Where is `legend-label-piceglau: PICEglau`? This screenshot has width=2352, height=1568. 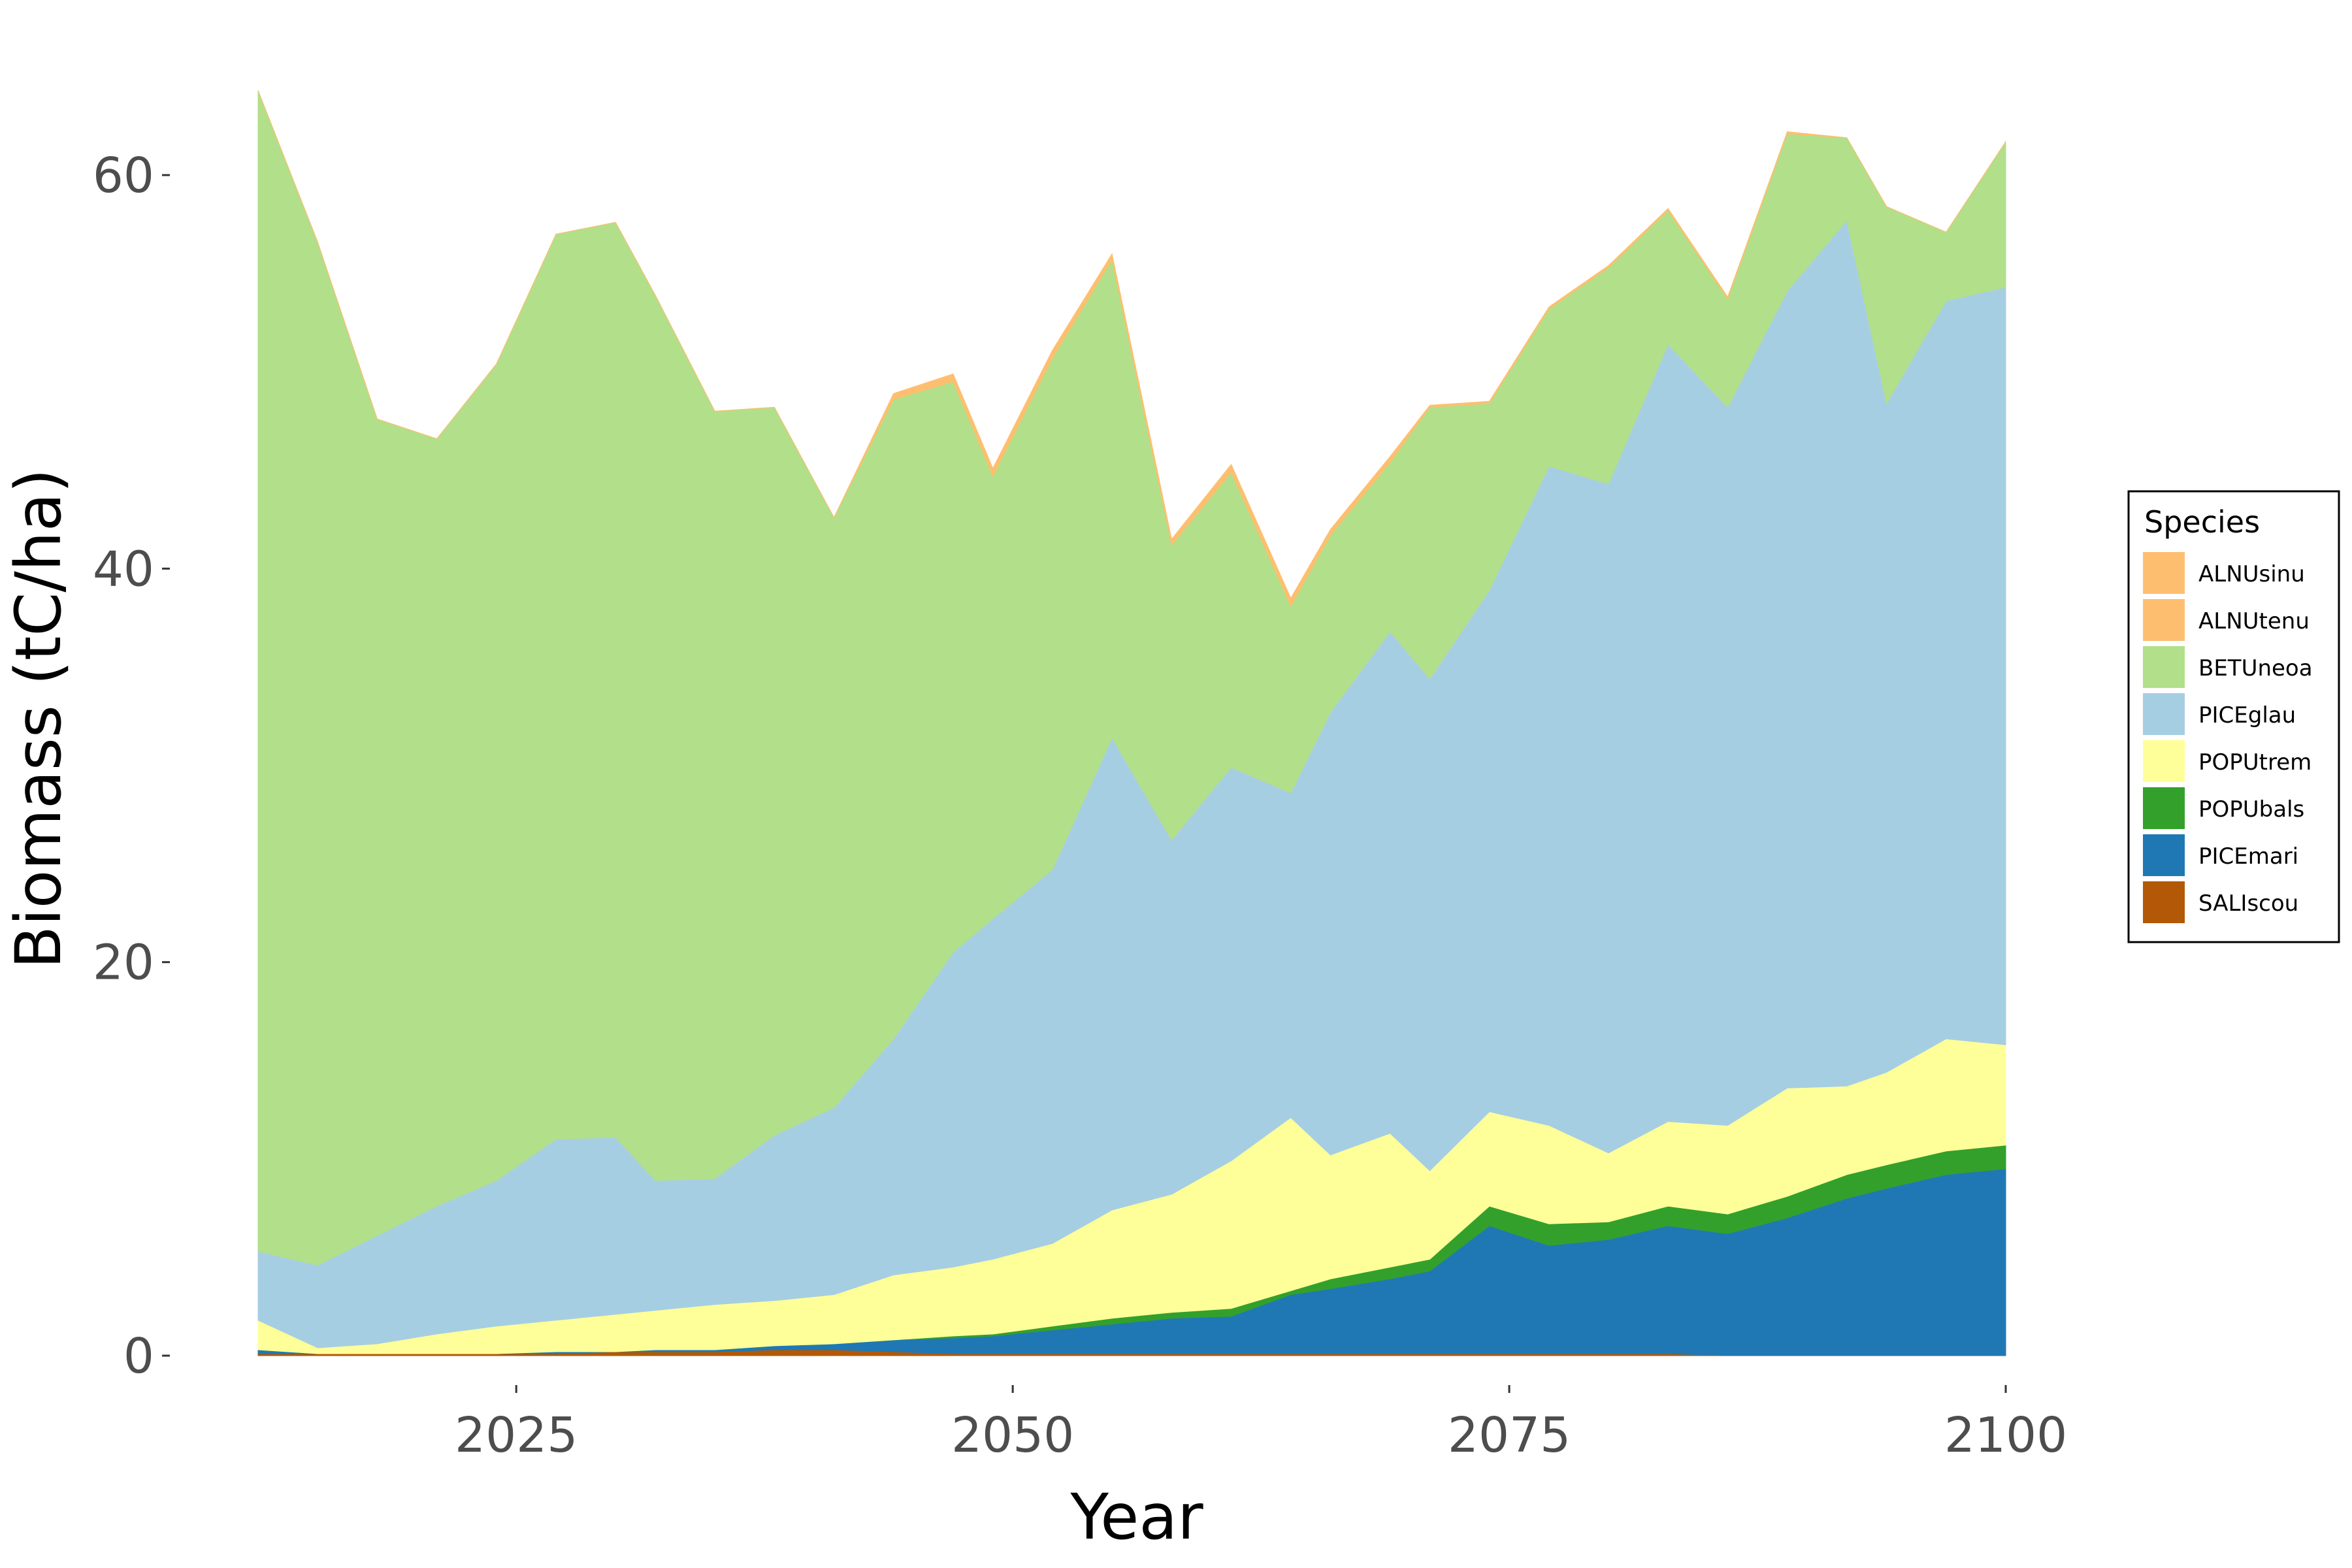
legend-label-piceglau: PICEglau is located at coordinates (2247, 715).